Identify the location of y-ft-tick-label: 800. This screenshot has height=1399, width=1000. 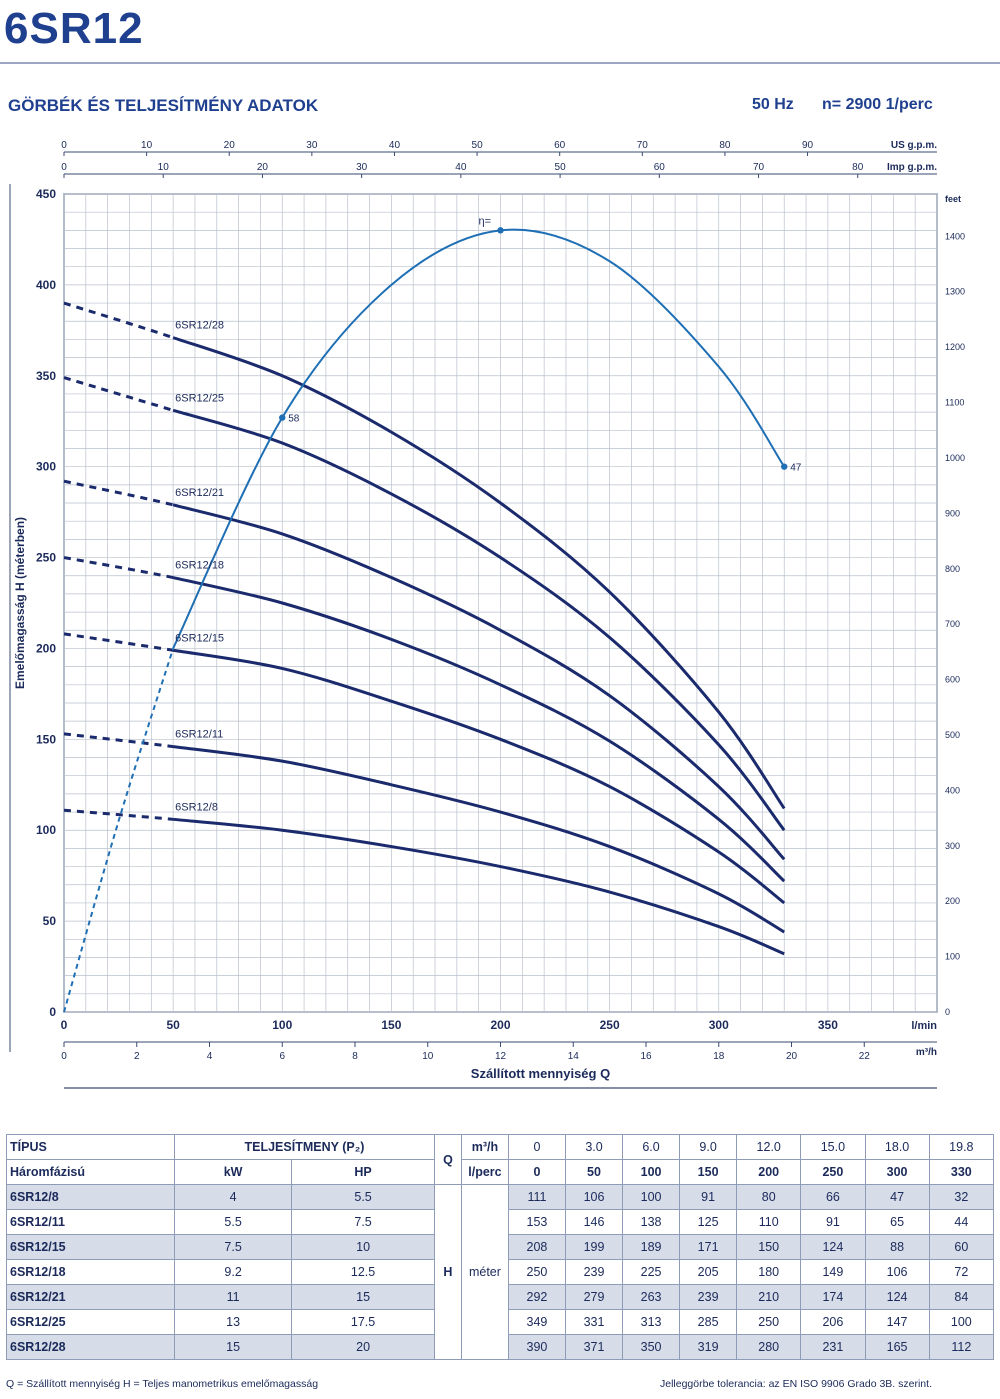
(952, 569).